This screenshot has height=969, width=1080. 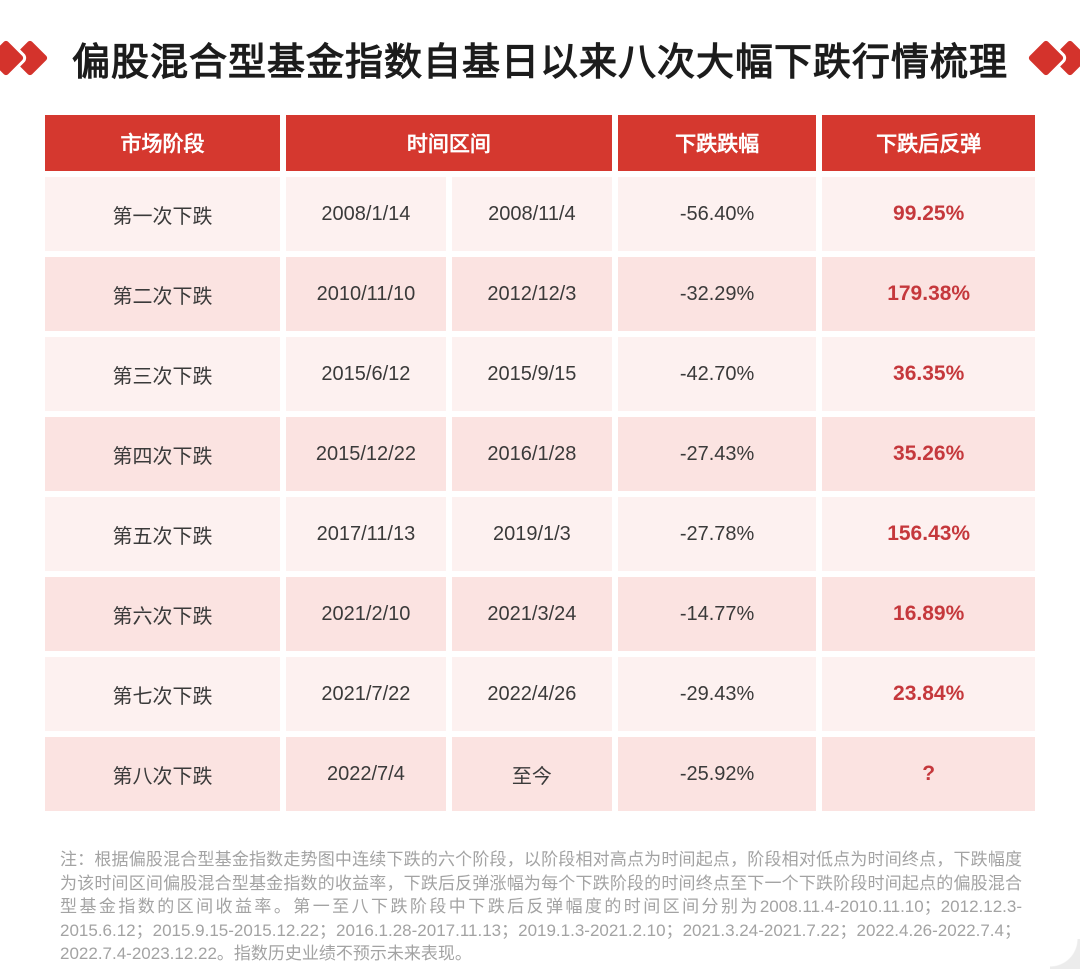 I want to click on drawdown-cell: -27.43%, so click(x=717, y=454).